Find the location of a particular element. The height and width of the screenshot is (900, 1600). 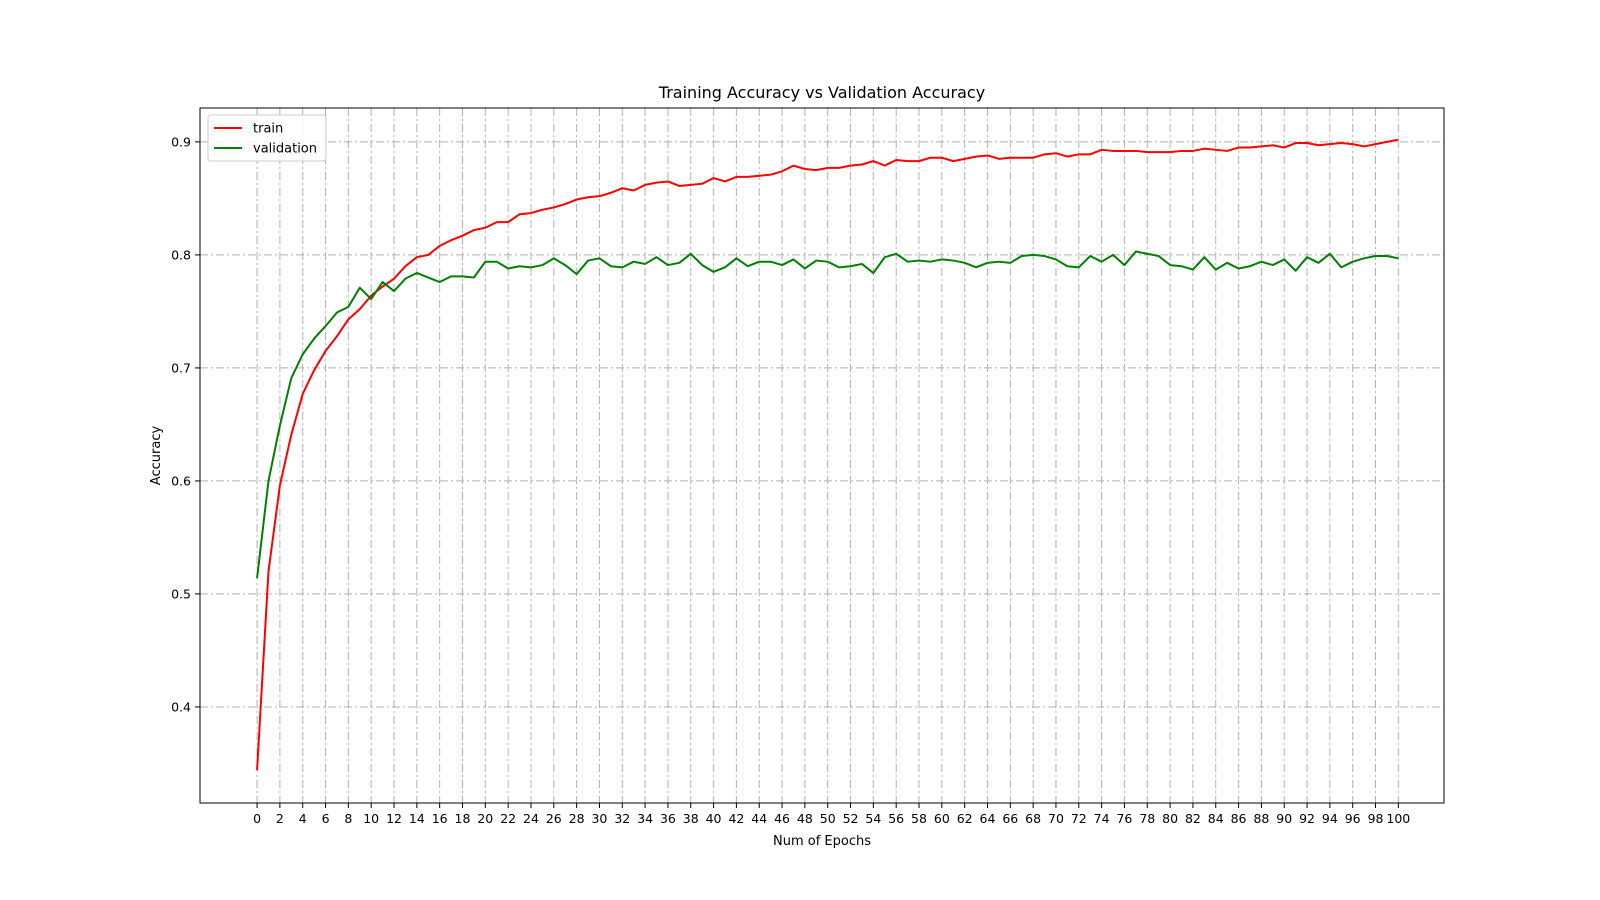

x-axis-label: Num of Epochs is located at coordinates (822, 841).